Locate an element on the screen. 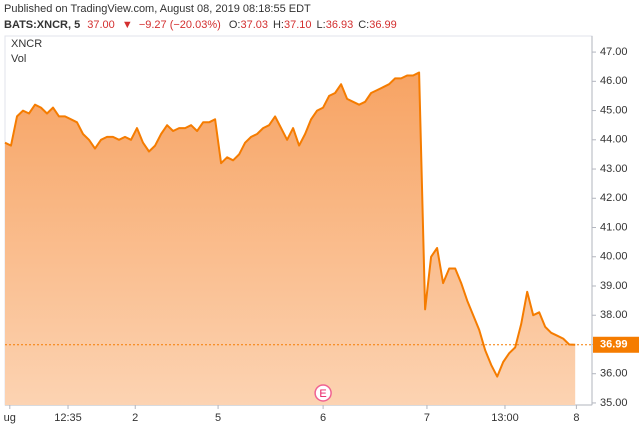 This screenshot has width=640, height=438. x-tick-label: 7 is located at coordinates (427, 418).